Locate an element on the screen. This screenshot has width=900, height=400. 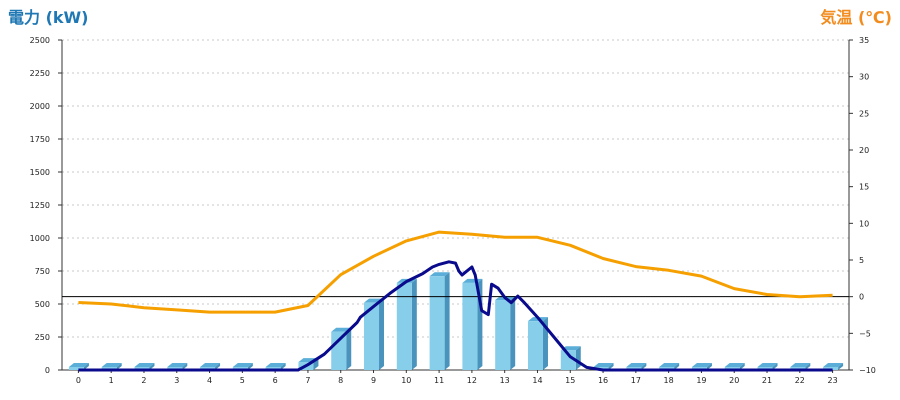
x-tick-label: 22 is located at coordinates (800, 380).